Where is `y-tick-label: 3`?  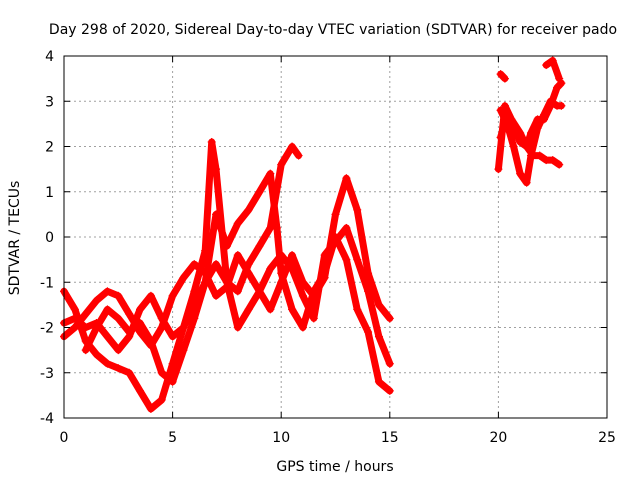
y-tick-label: 3 is located at coordinates (49, 102).